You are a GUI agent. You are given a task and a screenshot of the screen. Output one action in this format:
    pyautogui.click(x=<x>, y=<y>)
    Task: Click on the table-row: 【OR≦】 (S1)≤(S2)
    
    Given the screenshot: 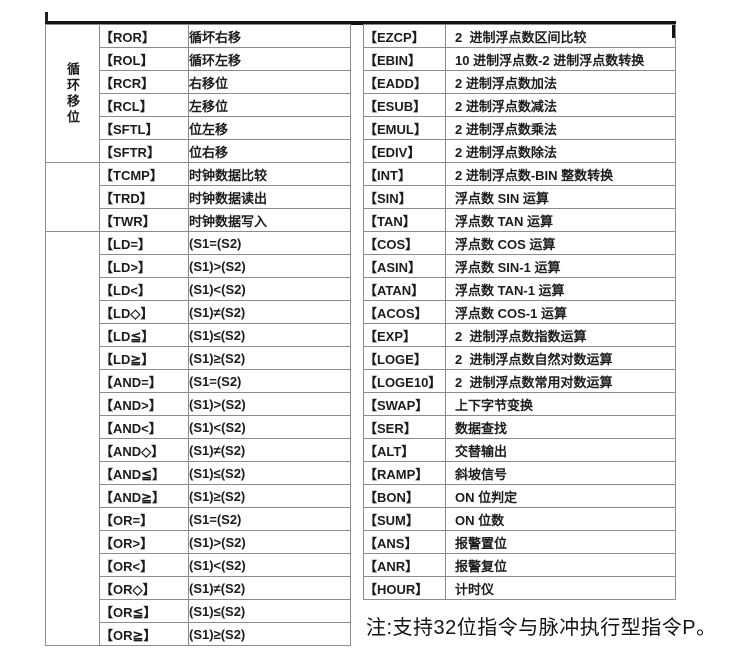 What is the action you would take?
    pyautogui.click(x=198, y=611)
    